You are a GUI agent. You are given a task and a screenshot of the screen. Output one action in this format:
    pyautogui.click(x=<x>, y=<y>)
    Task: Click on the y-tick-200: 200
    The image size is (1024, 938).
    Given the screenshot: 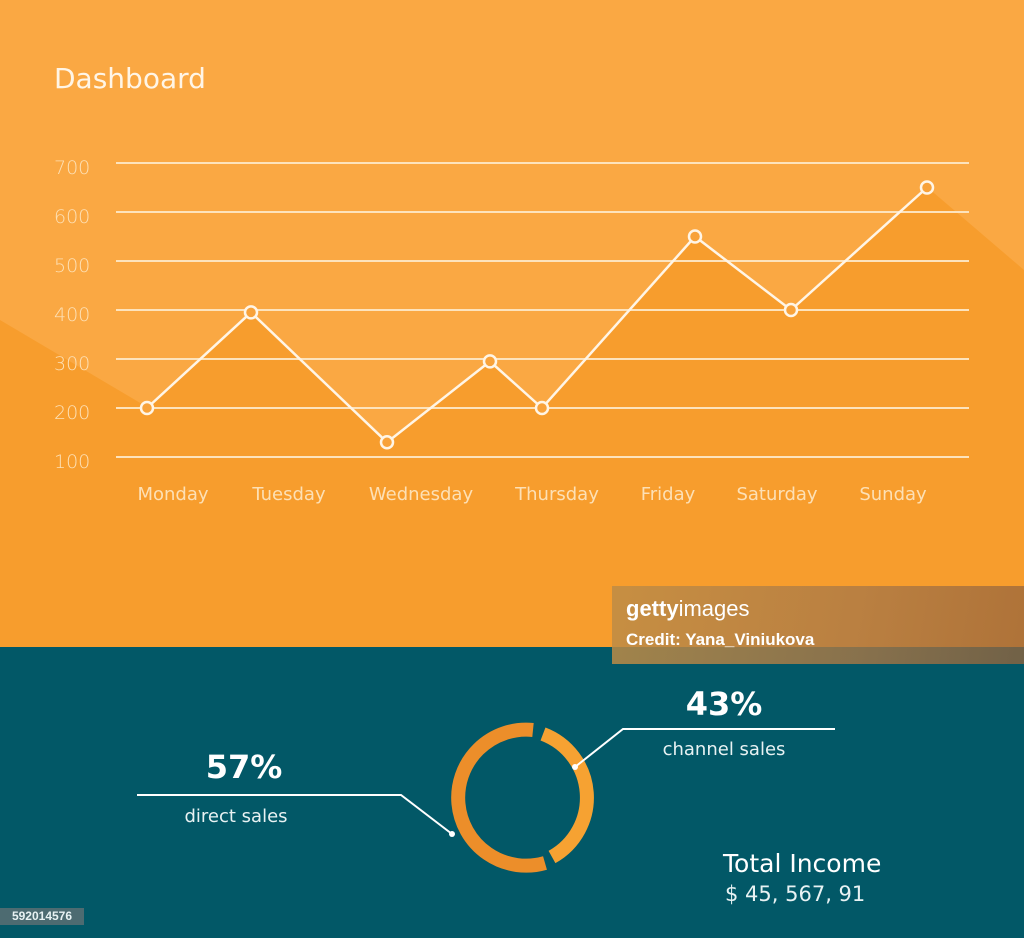 What is the action you would take?
    pyautogui.click(x=72, y=413)
    